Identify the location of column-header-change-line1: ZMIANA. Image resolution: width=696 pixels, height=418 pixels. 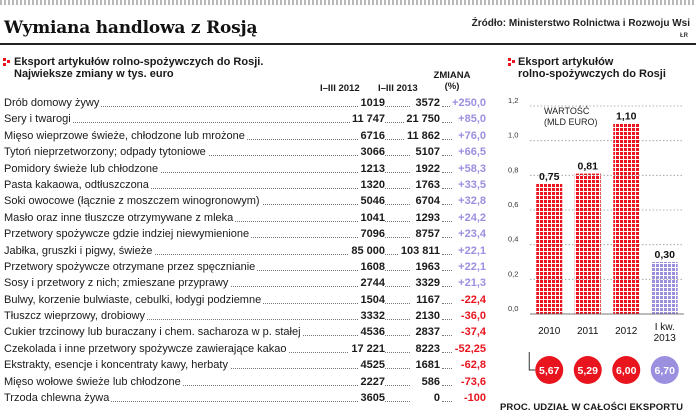
(452, 75).